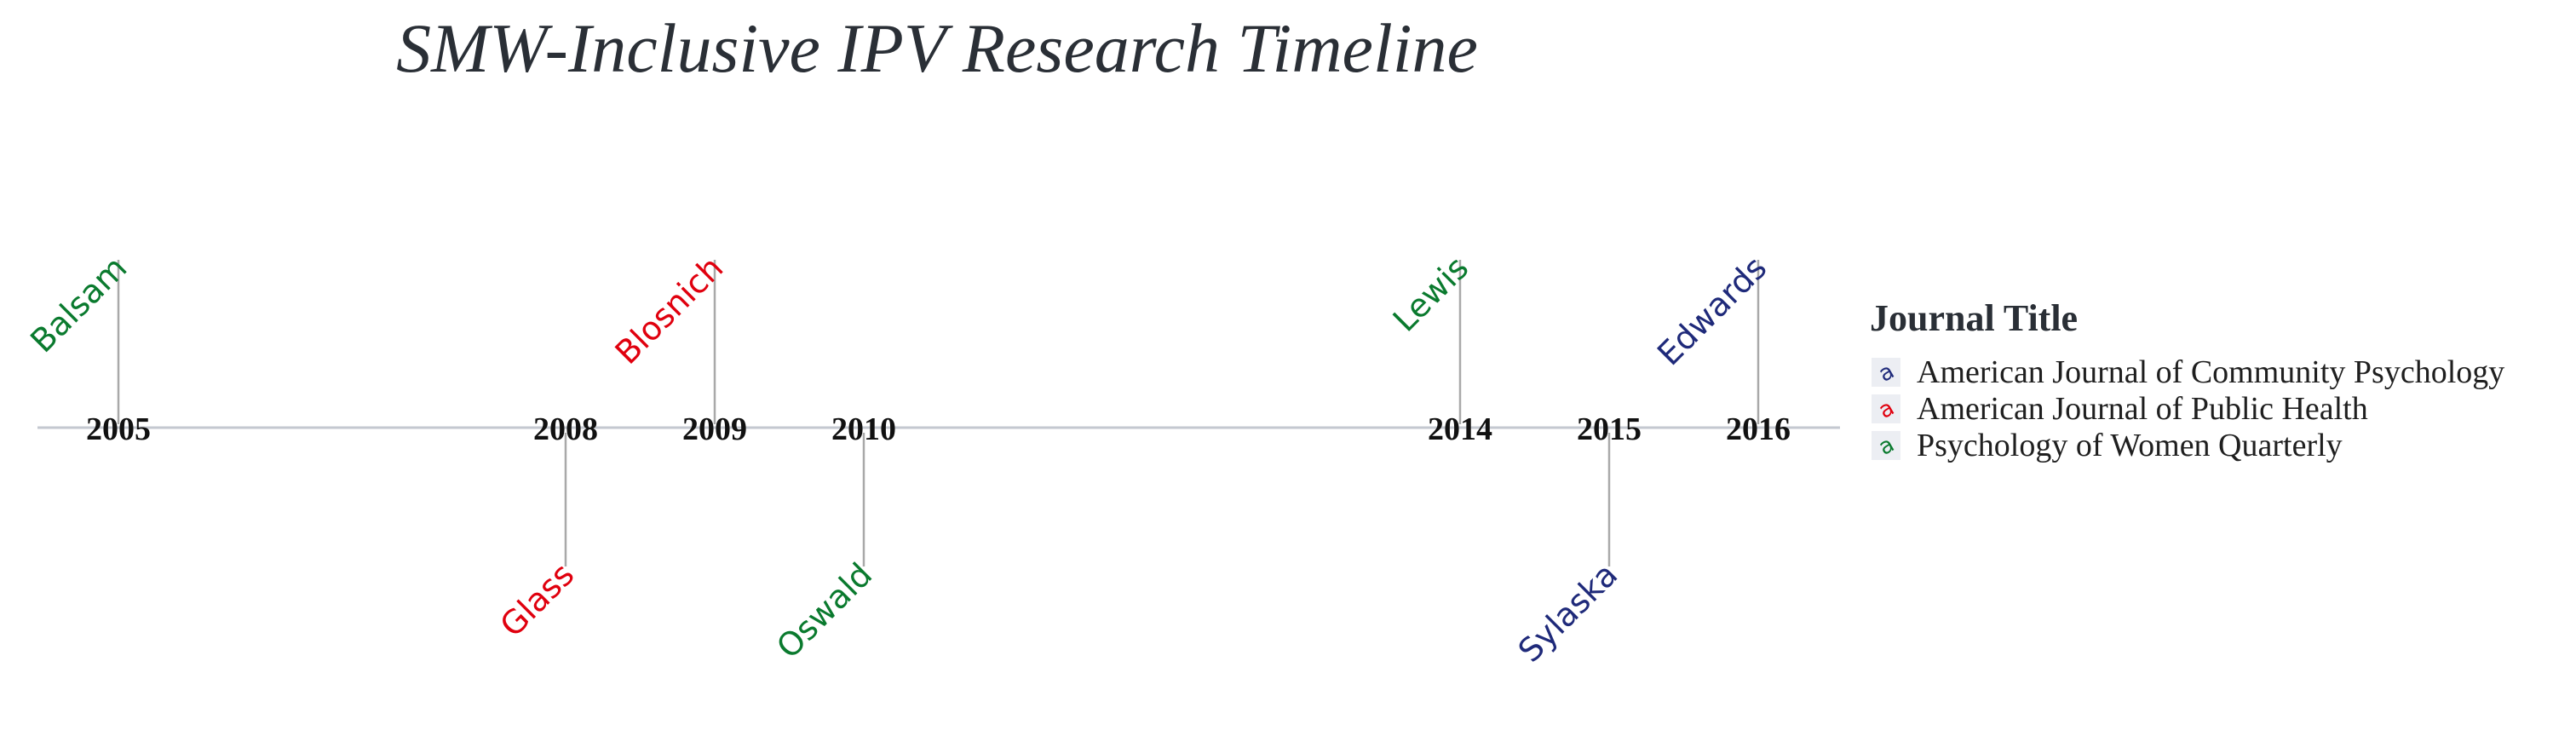 This screenshot has width=2576, height=736. What do you see at coordinates (1974, 318) in the screenshot?
I see `legend-title: Journal Title` at bounding box center [1974, 318].